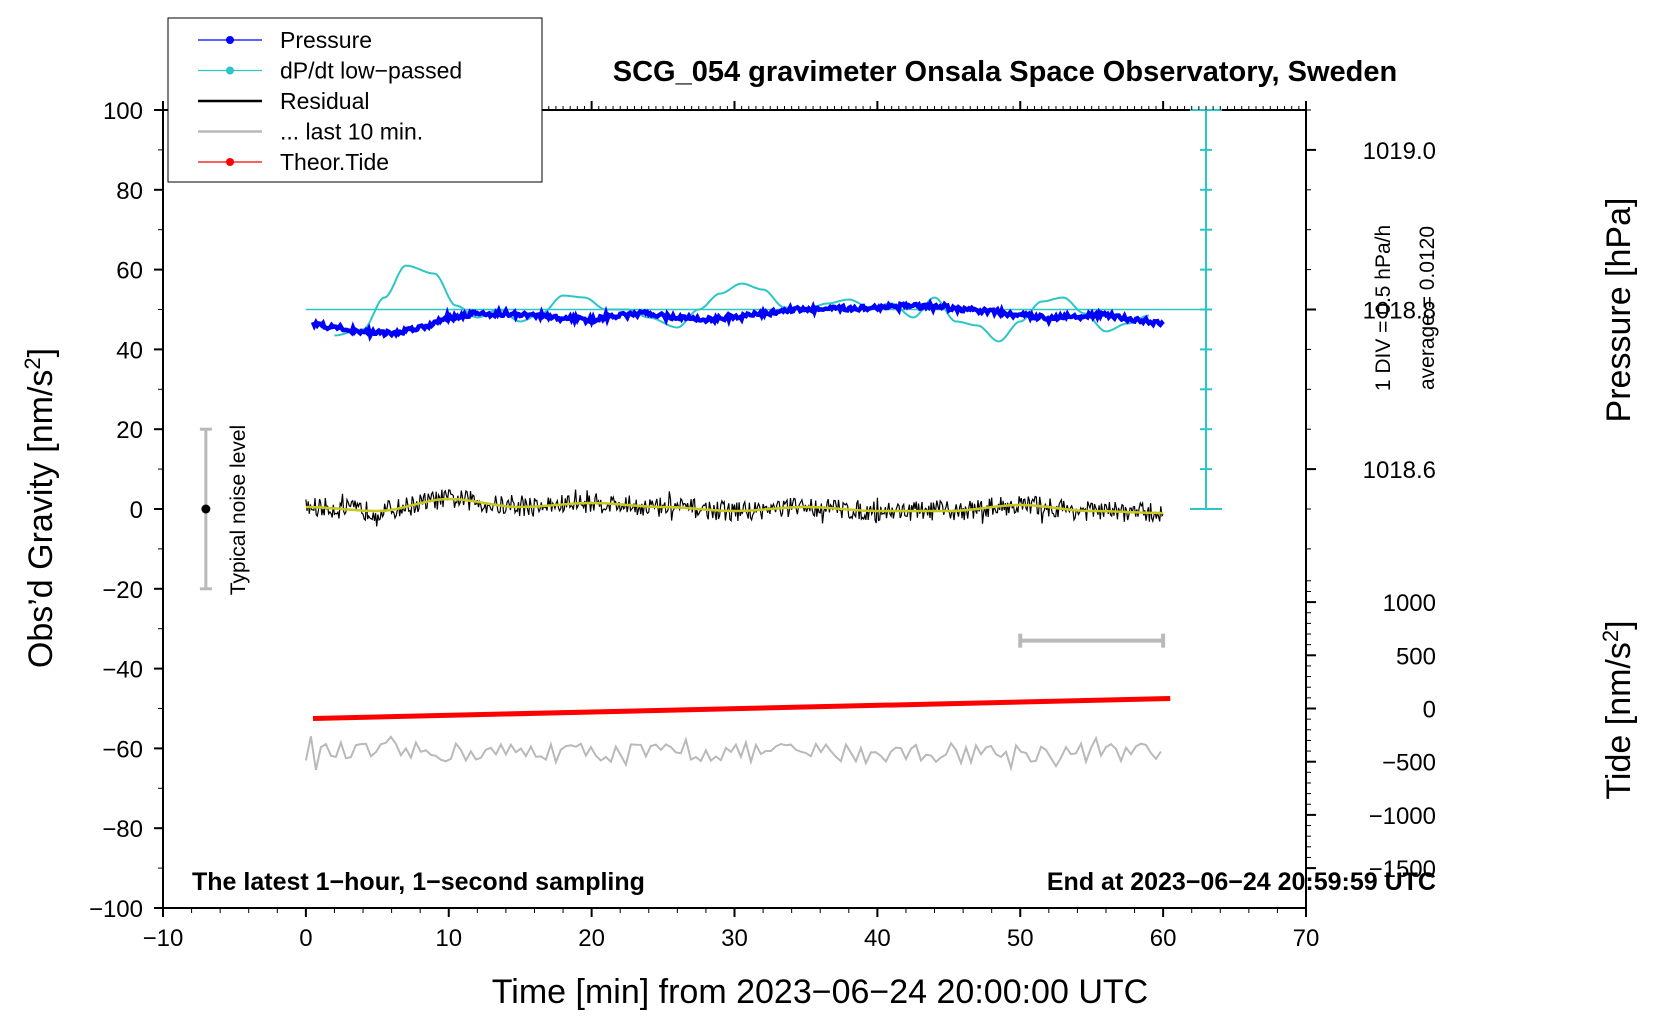 The width and height of the screenshot is (1660, 1020). What do you see at coordinates (326, 40) in the screenshot?
I see `legend-label: Pressure` at bounding box center [326, 40].